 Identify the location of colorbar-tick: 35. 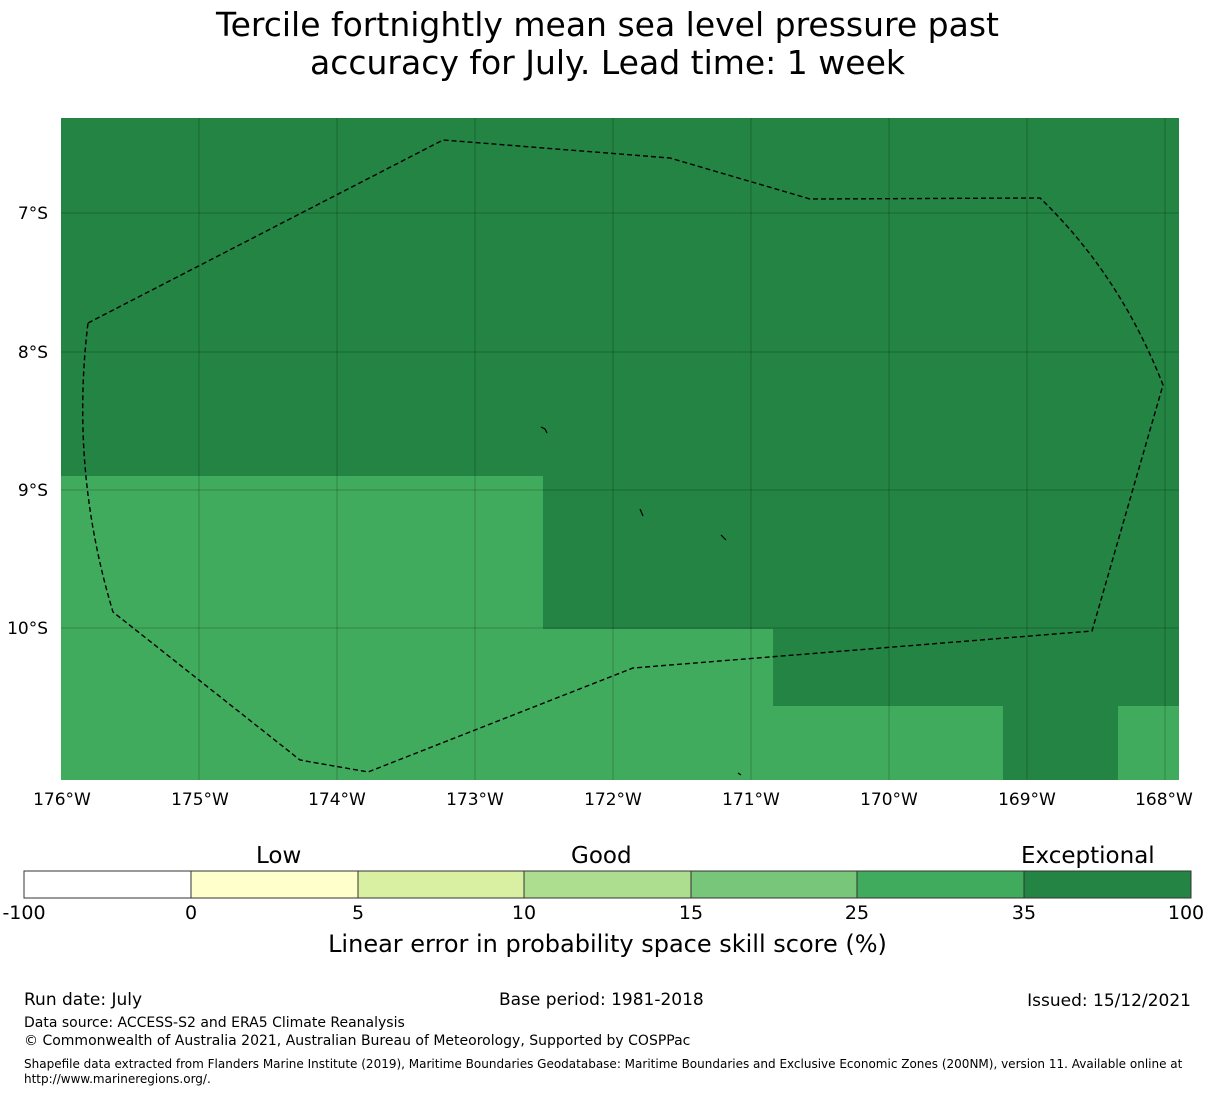
(1024, 913).